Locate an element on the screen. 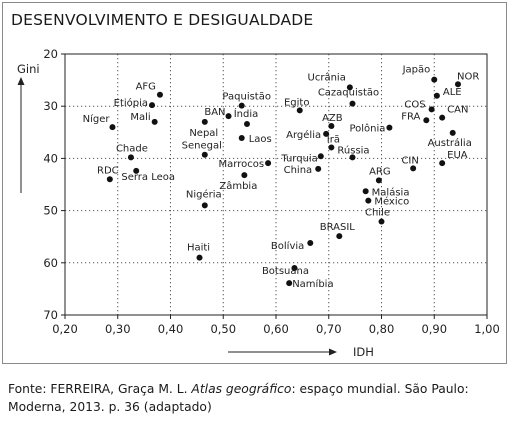 Image resolution: width=510 pixels, height=425 pixels. x-tick-label: 0,20 is located at coordinates (65, 329).